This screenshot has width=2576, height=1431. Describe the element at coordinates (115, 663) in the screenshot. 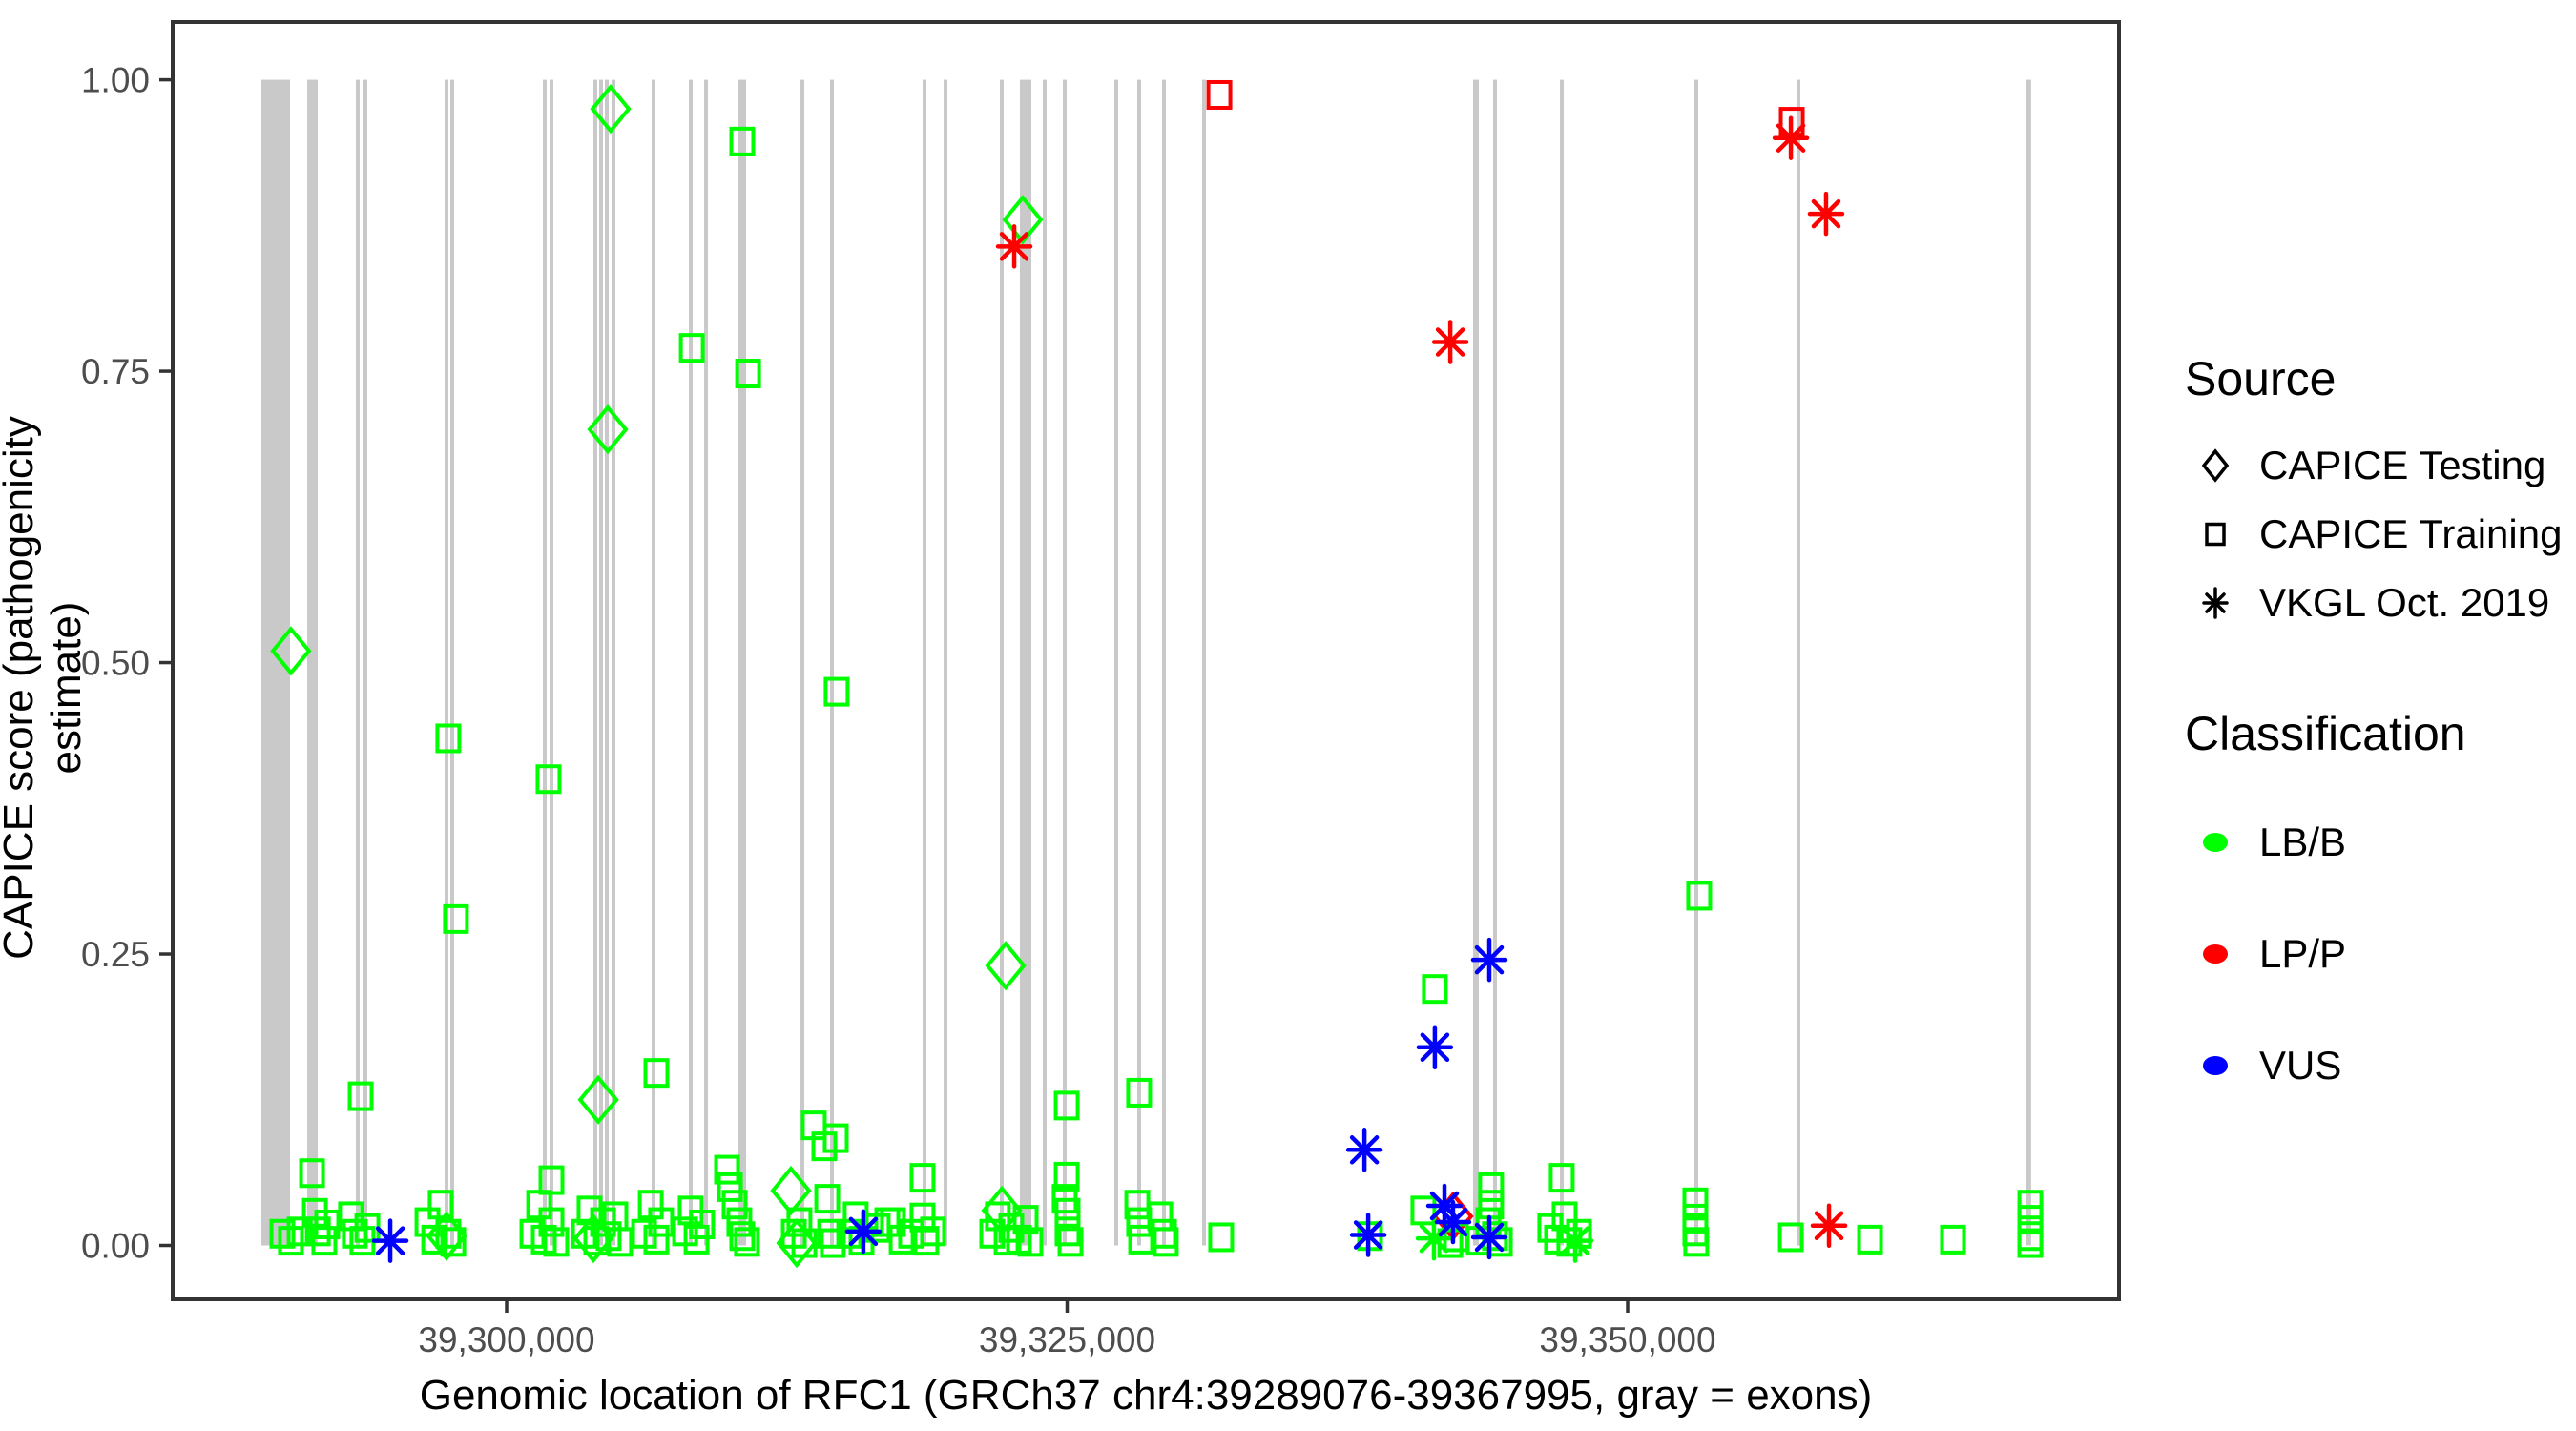

I see `y-tick-label: 0.50` at that location.